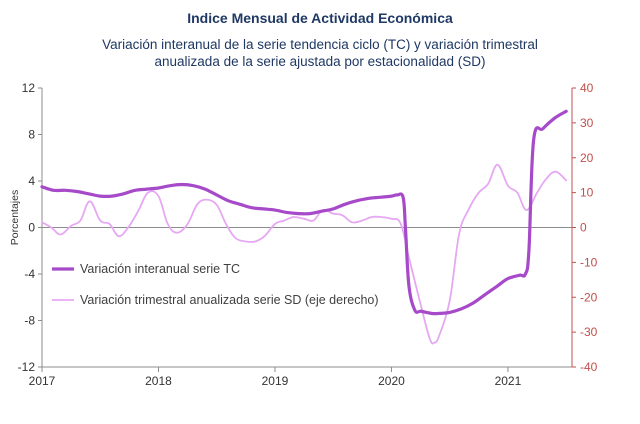 This screenshot has width=640, height=424. Describe the element at coordinates (320, 18) in the screenshot. I see `chart-title: Indice Mensual de Actividad Económica` at that location.